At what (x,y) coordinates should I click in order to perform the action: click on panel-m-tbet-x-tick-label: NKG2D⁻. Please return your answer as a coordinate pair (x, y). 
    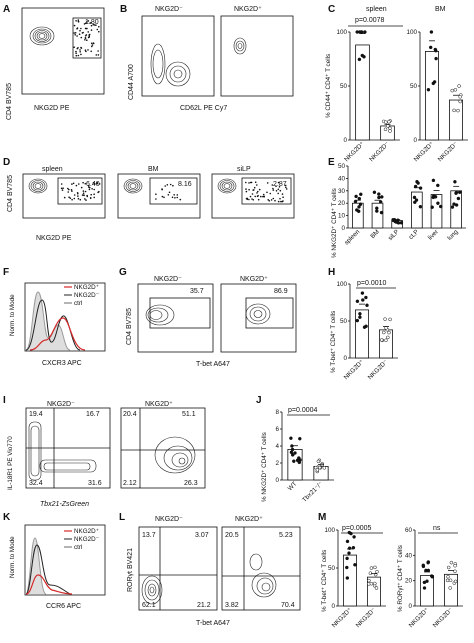
    Looking at the image, I should click on (366, 617).